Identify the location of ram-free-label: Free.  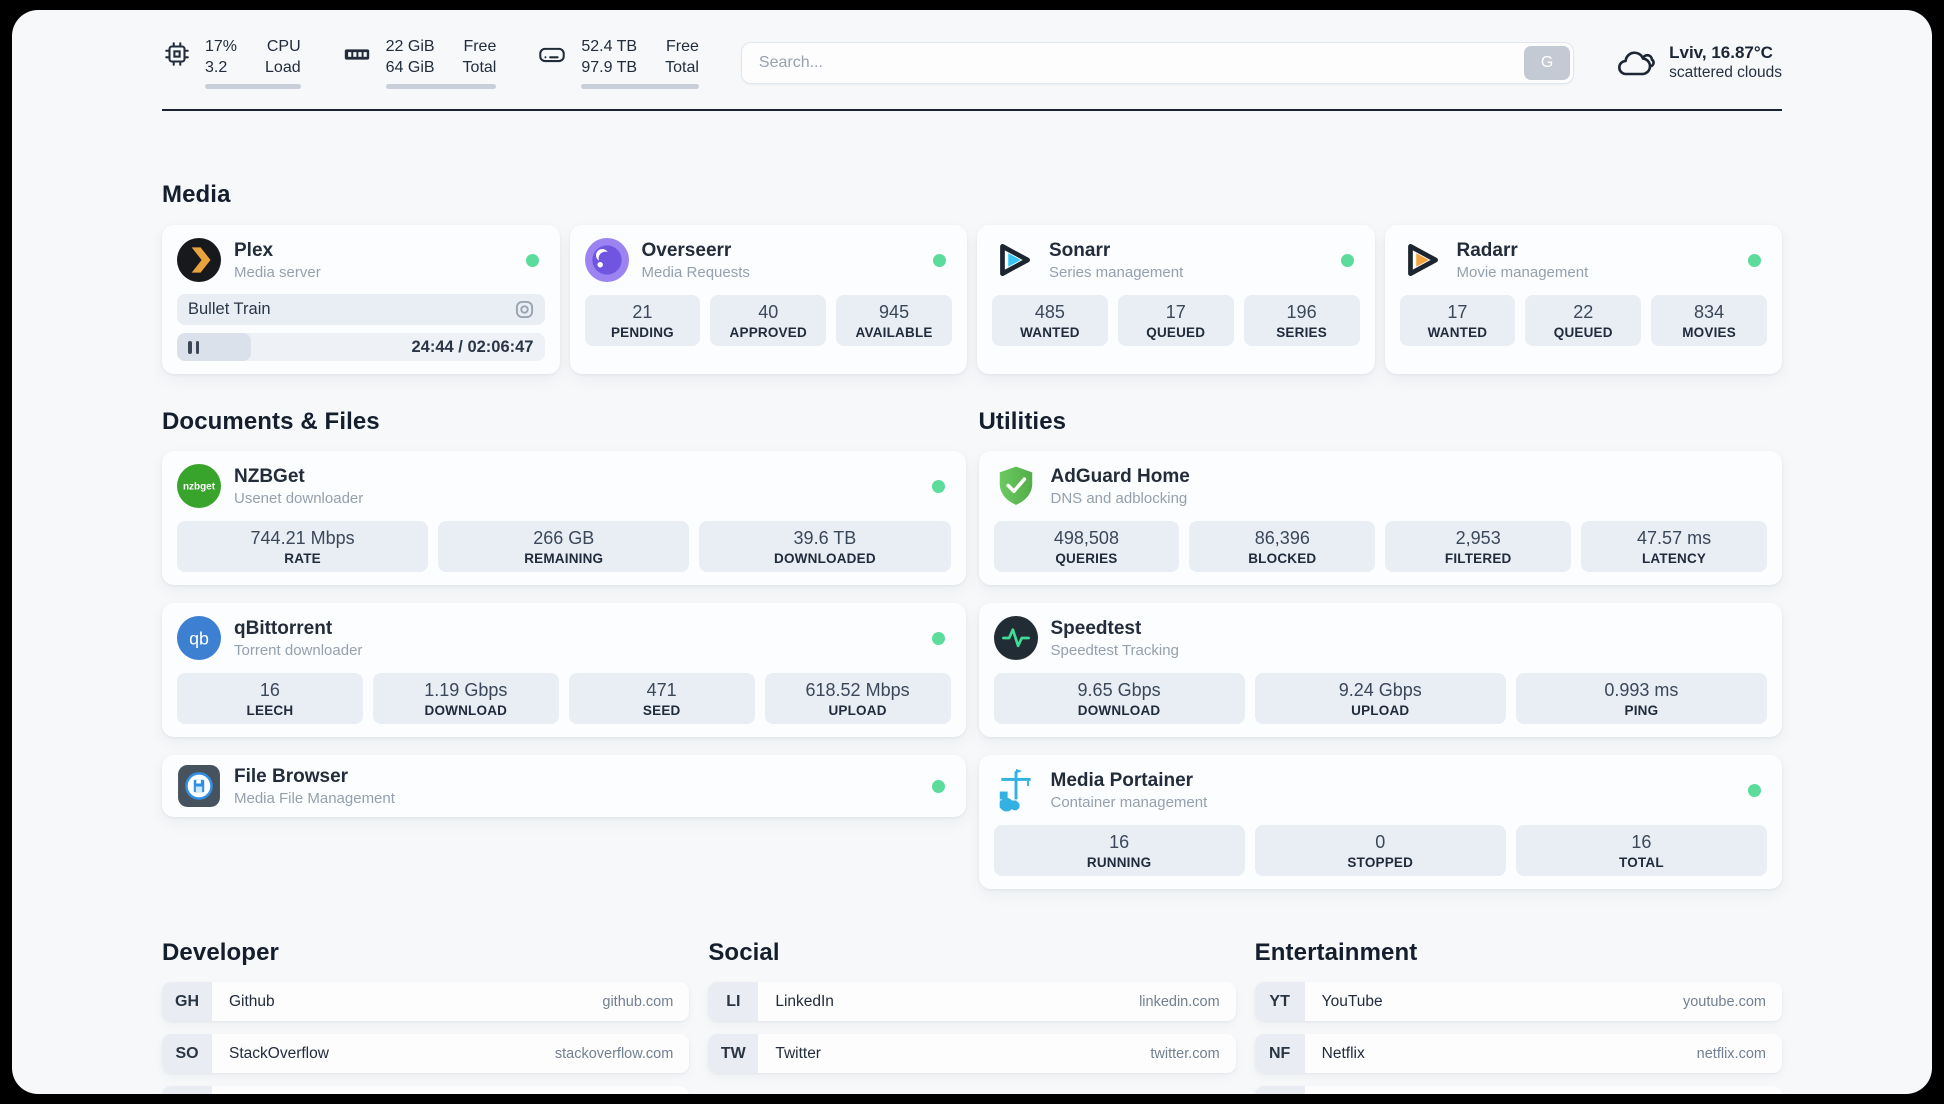
(480, 46).